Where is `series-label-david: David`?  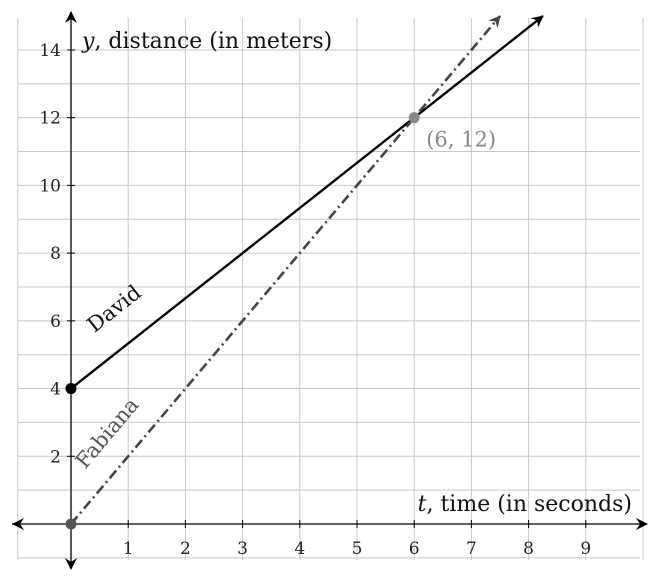 series-label-david: David is located at coordinates (114, 308).